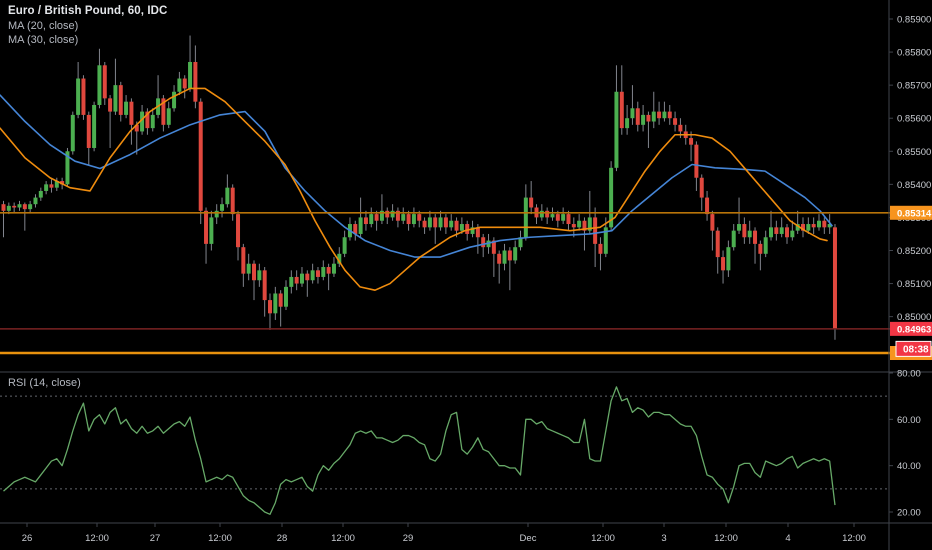 The width and height of the screenshot is (932, 550). Describe the element at coordinates (44, 383) in the screenshot. I see `legend-rsi: RSI (14, close)` at that location.